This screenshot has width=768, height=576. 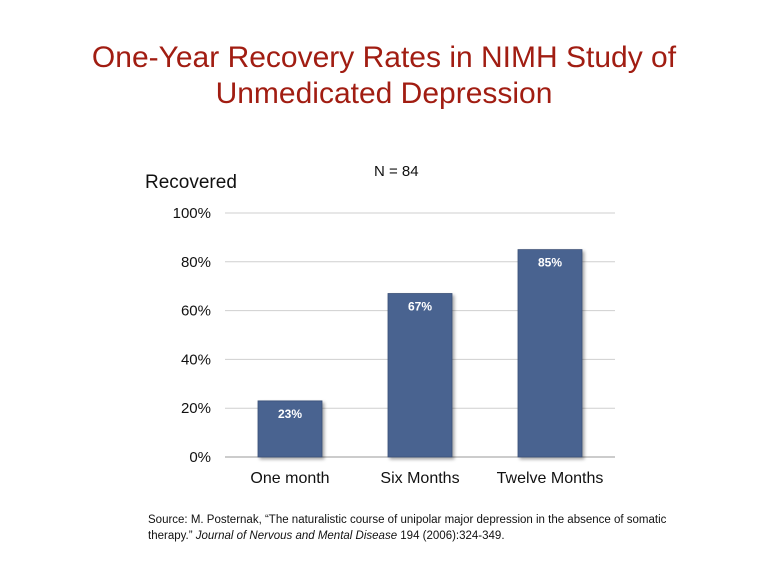 What do you see at coordinates (200, 457) in the screenshot?
I see `y-tick-label: 0%` at bounding box center [200, 457].